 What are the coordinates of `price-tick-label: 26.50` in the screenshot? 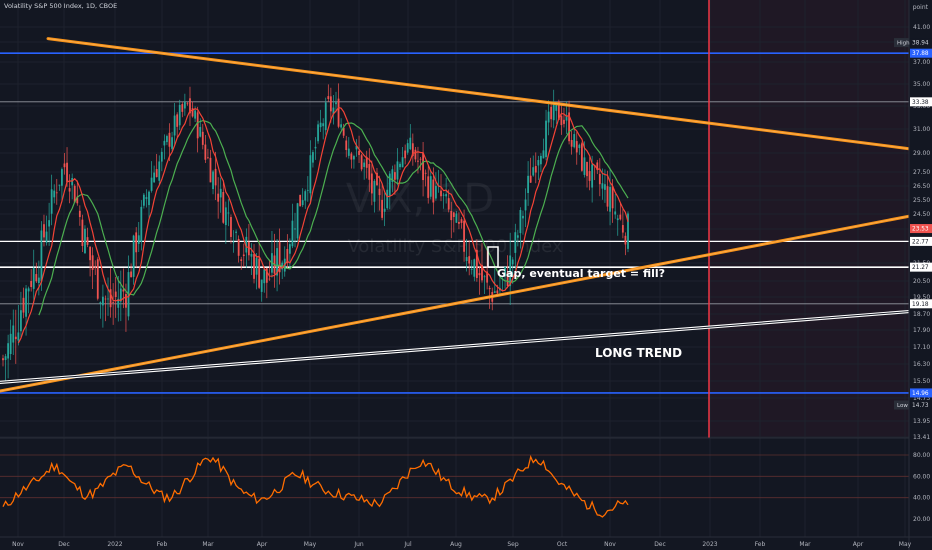 It's located at (921, 186).